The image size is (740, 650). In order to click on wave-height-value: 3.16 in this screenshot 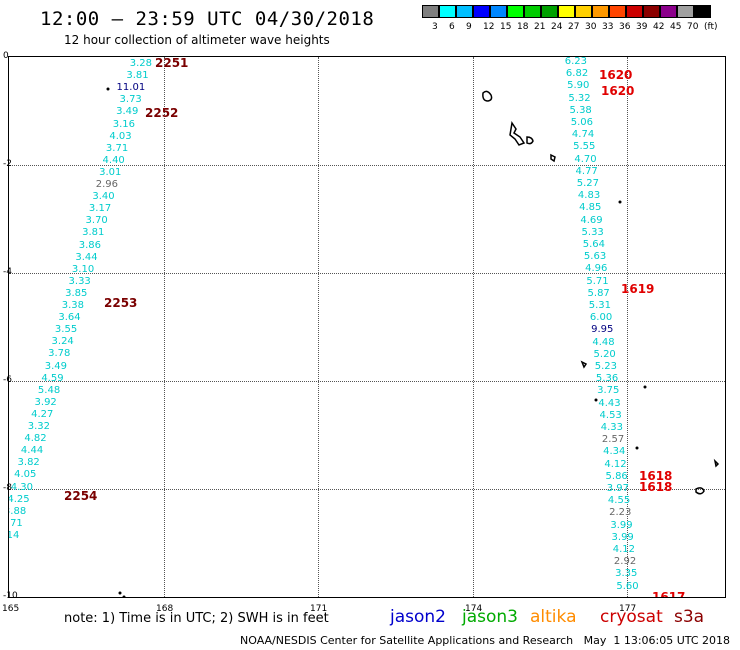, I will do `click(123, 124)`.